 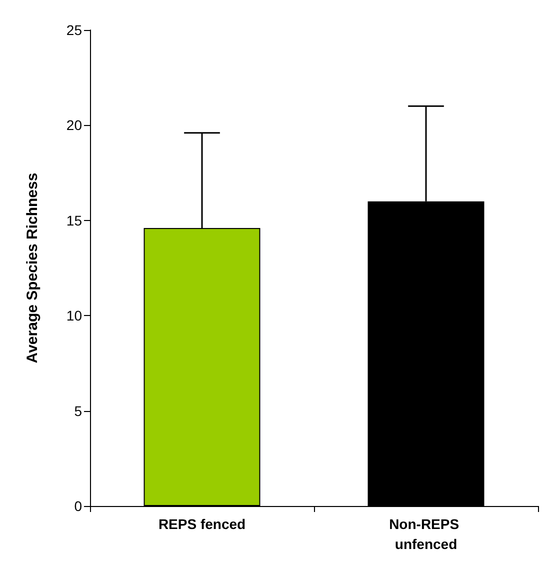 What do you see at coordinates (74, 30) in the screenshot?
I see `y-tick-label: 25` at bounding box center [74, 30].